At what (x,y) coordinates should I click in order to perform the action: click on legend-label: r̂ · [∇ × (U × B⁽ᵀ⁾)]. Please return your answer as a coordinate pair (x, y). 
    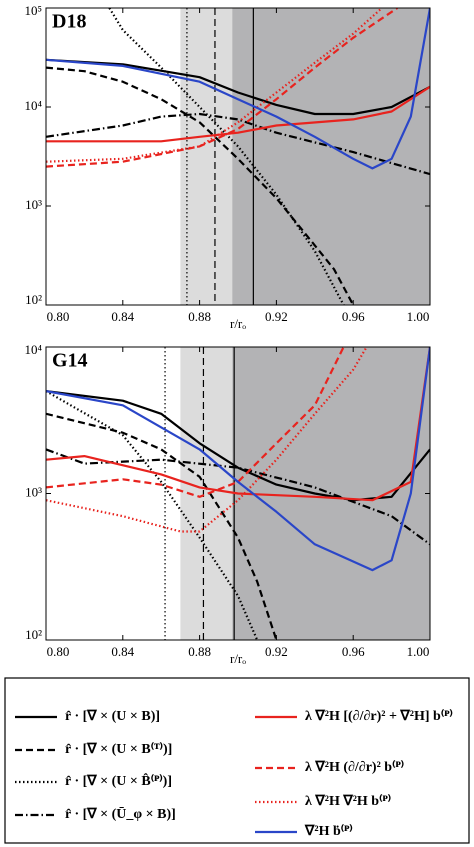
    Looking at the image, I should click on (118, 749).